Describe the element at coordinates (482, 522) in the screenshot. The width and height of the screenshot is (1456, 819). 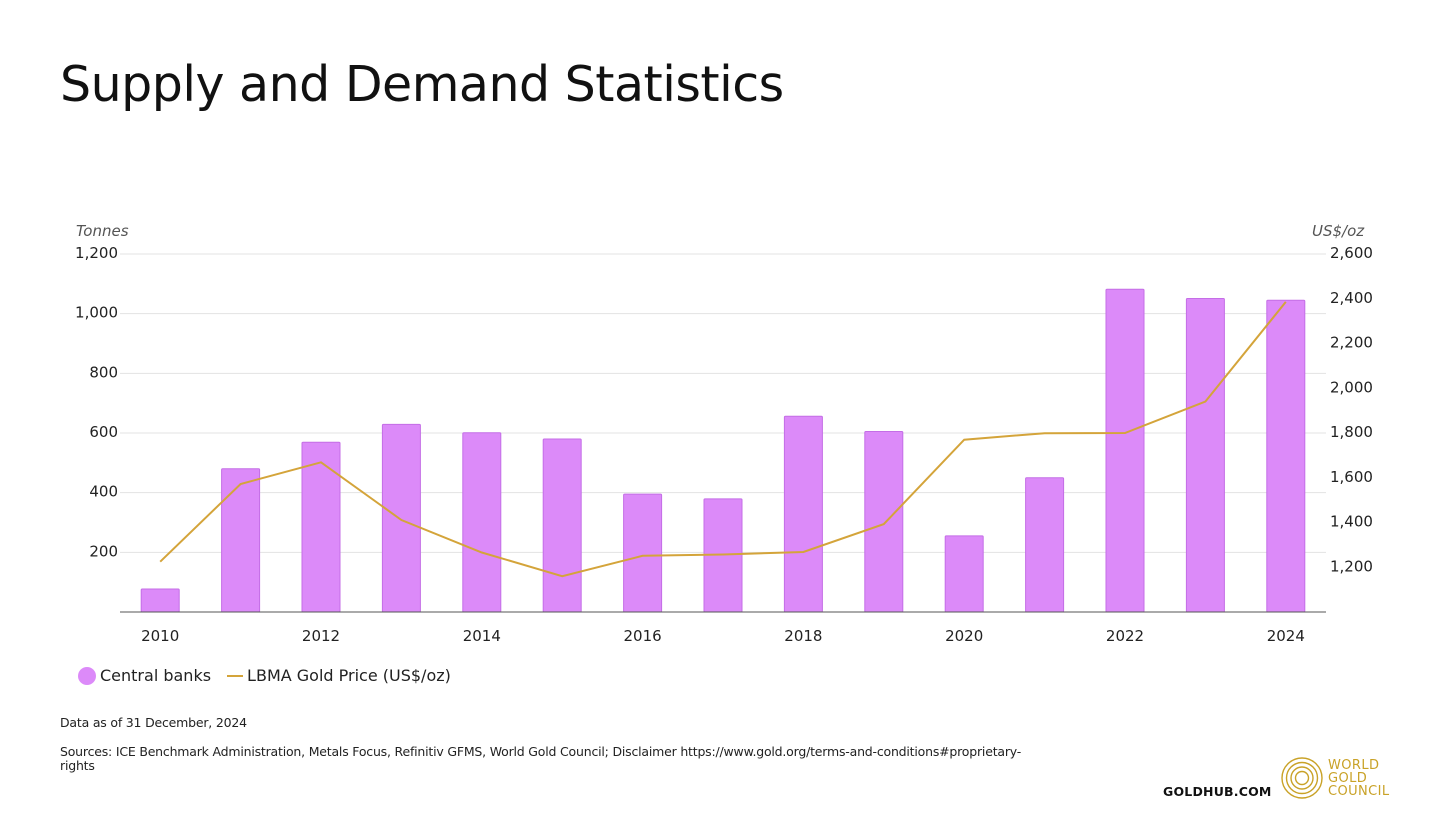
I see `bar-2014` at that location.